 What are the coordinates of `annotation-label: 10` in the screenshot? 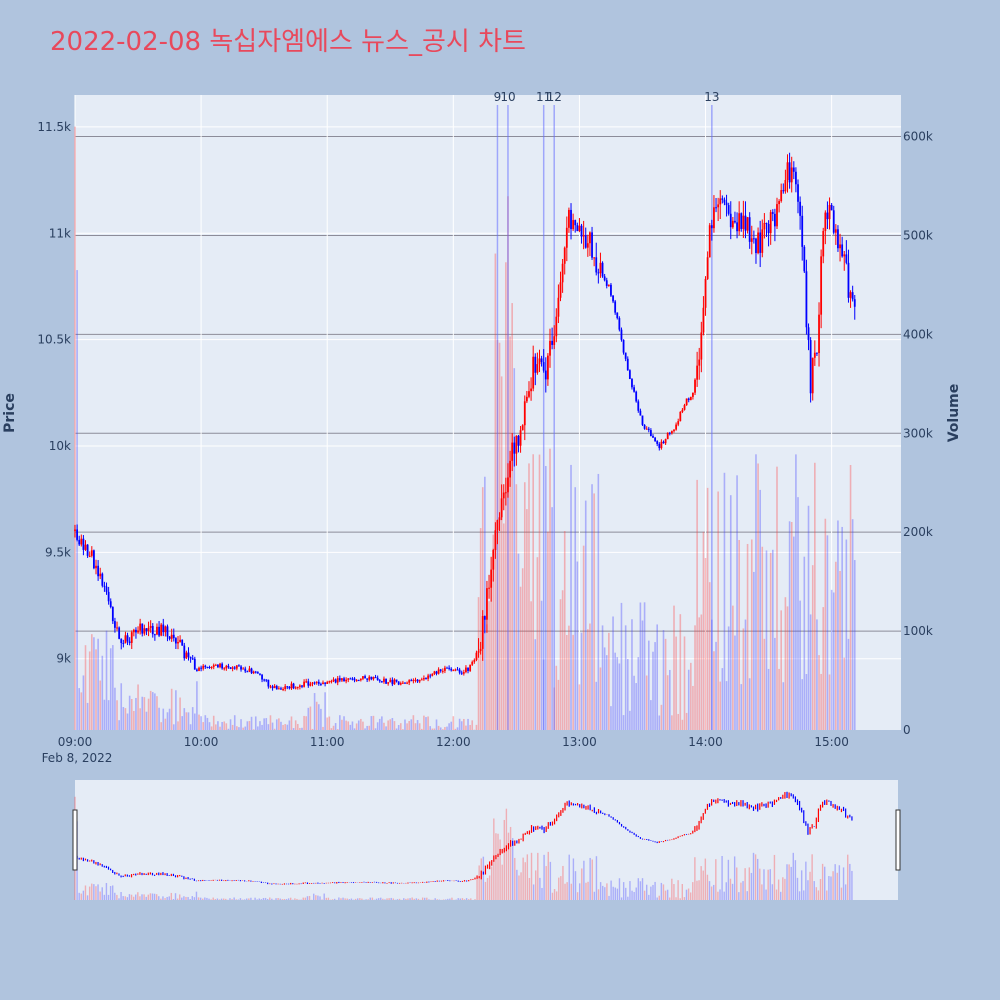 It's located at (507, 97).